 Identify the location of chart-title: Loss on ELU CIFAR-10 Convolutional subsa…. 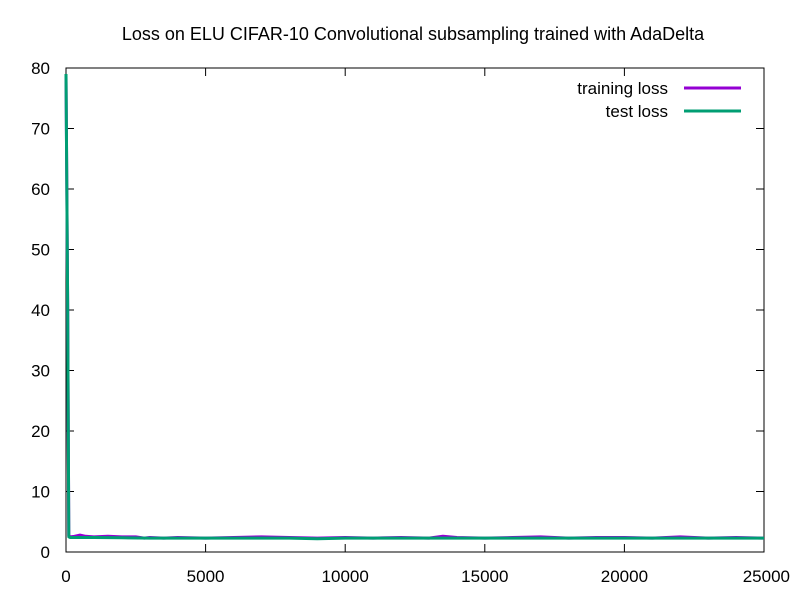
(413, 34).